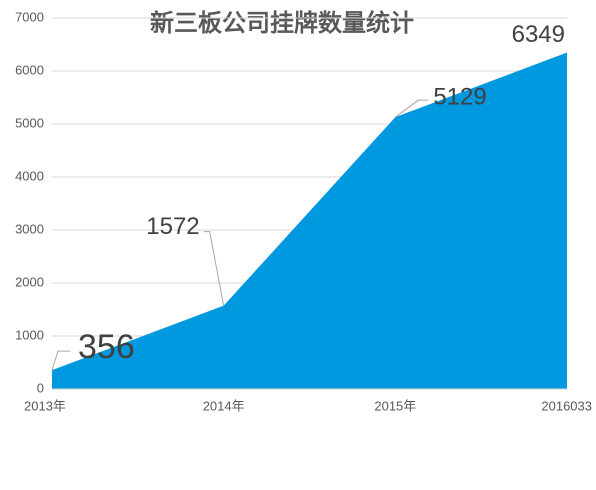  What do you see at coordinates (45, 405) in the screenshot?
I see `x-tick-label: 2013年` at bounding box center [45, 405].